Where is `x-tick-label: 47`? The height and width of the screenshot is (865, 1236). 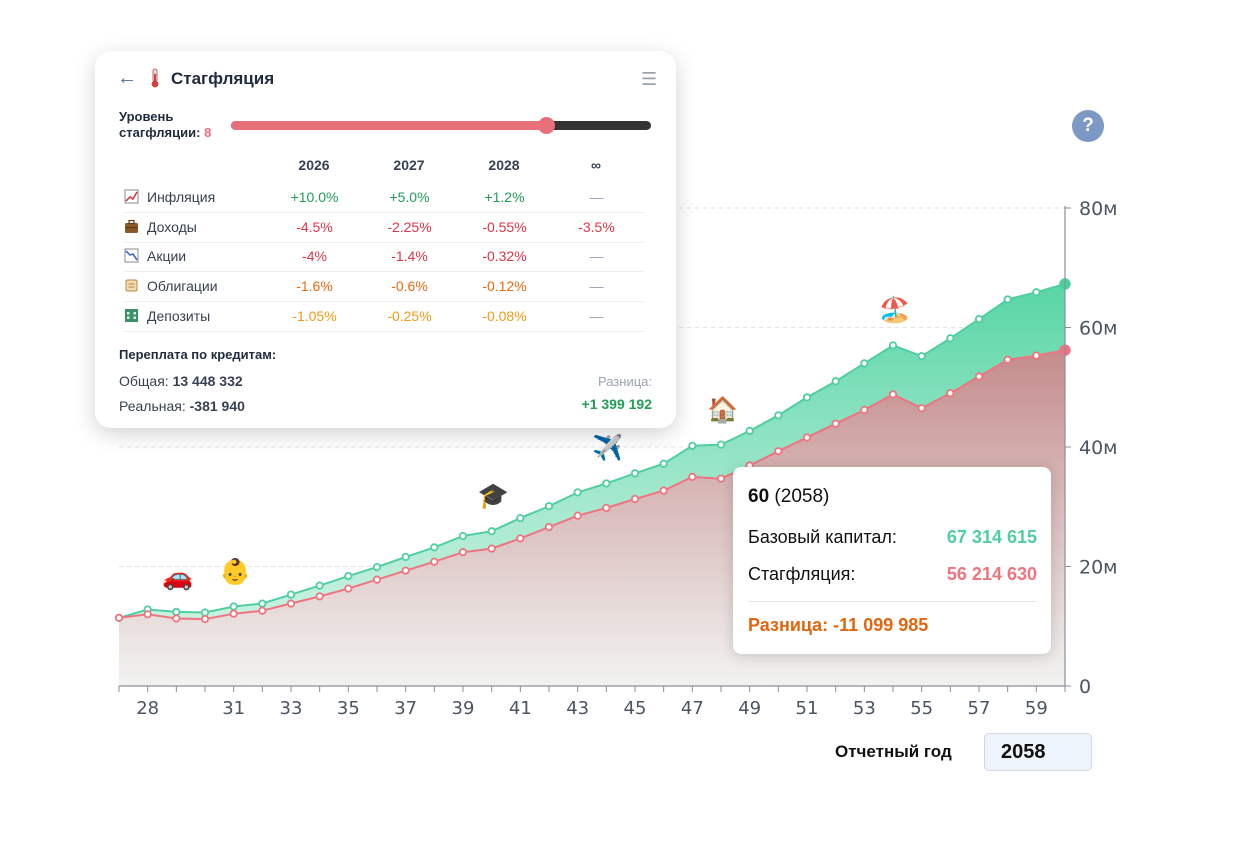 x-tick-label: 47 is located at coordinates (692, 708).